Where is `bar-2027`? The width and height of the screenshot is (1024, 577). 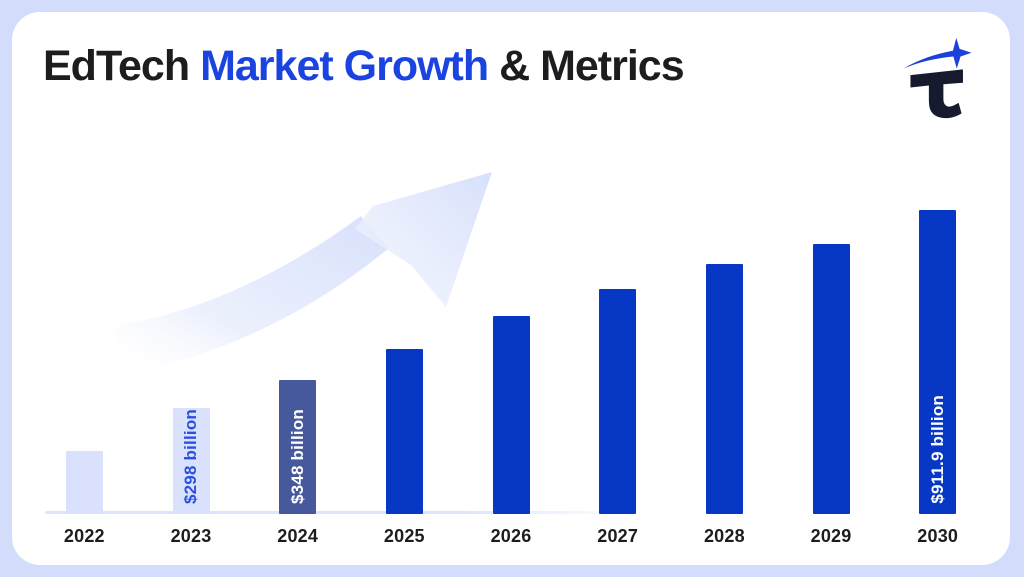 bar-2027 is located at coordinates (618, 401).